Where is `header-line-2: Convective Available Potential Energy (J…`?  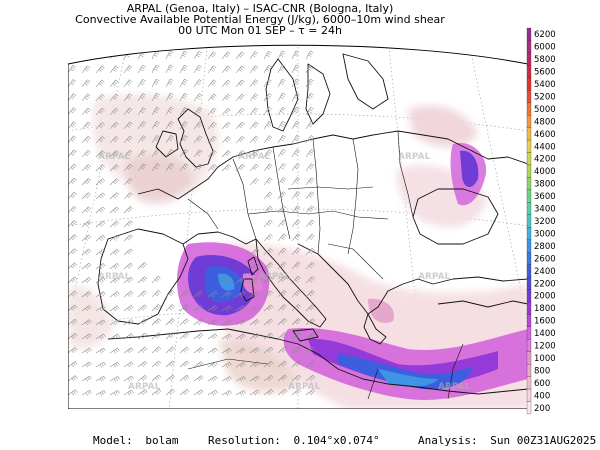 header-line-2: Convective Available Potential Energy (J… is located at coordinates (260, 19).